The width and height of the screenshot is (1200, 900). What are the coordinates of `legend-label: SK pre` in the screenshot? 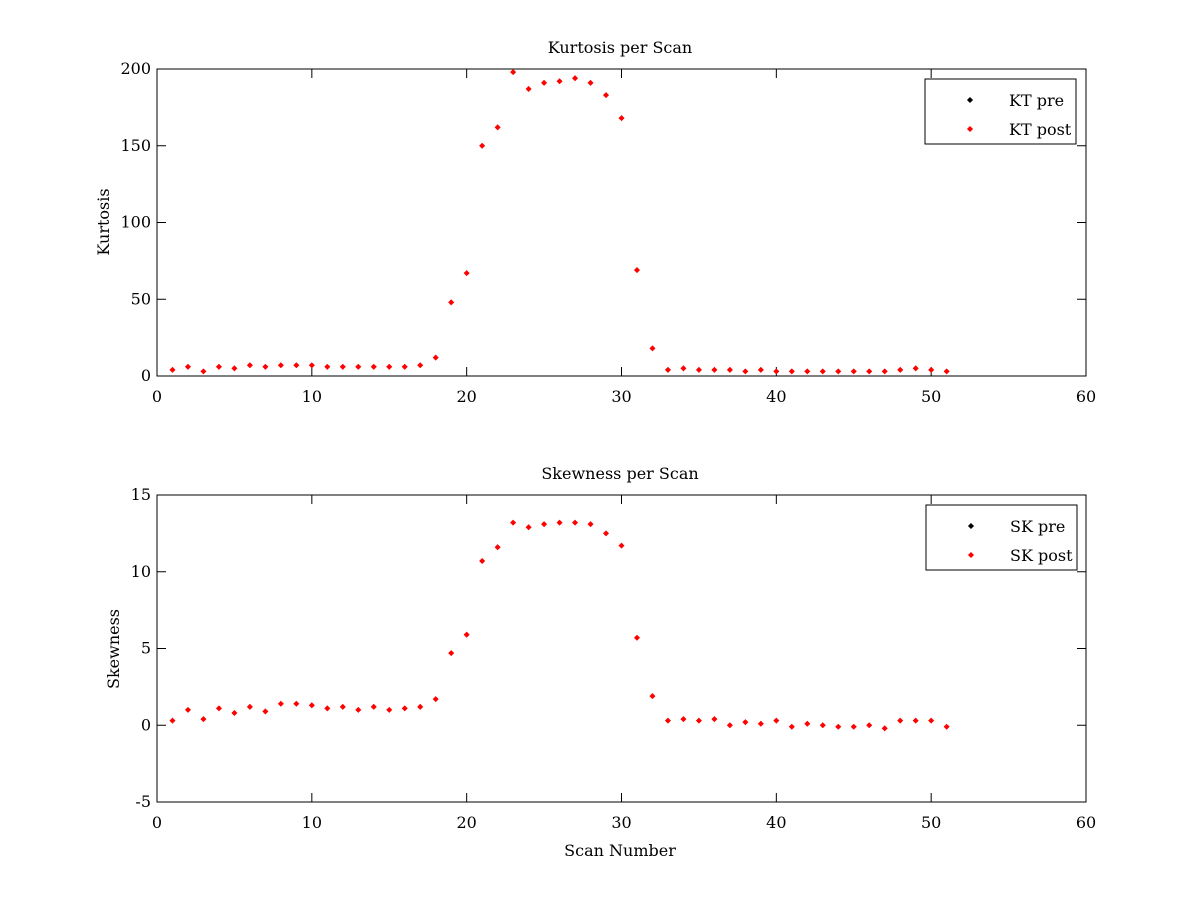 It's located at (1037, 526).